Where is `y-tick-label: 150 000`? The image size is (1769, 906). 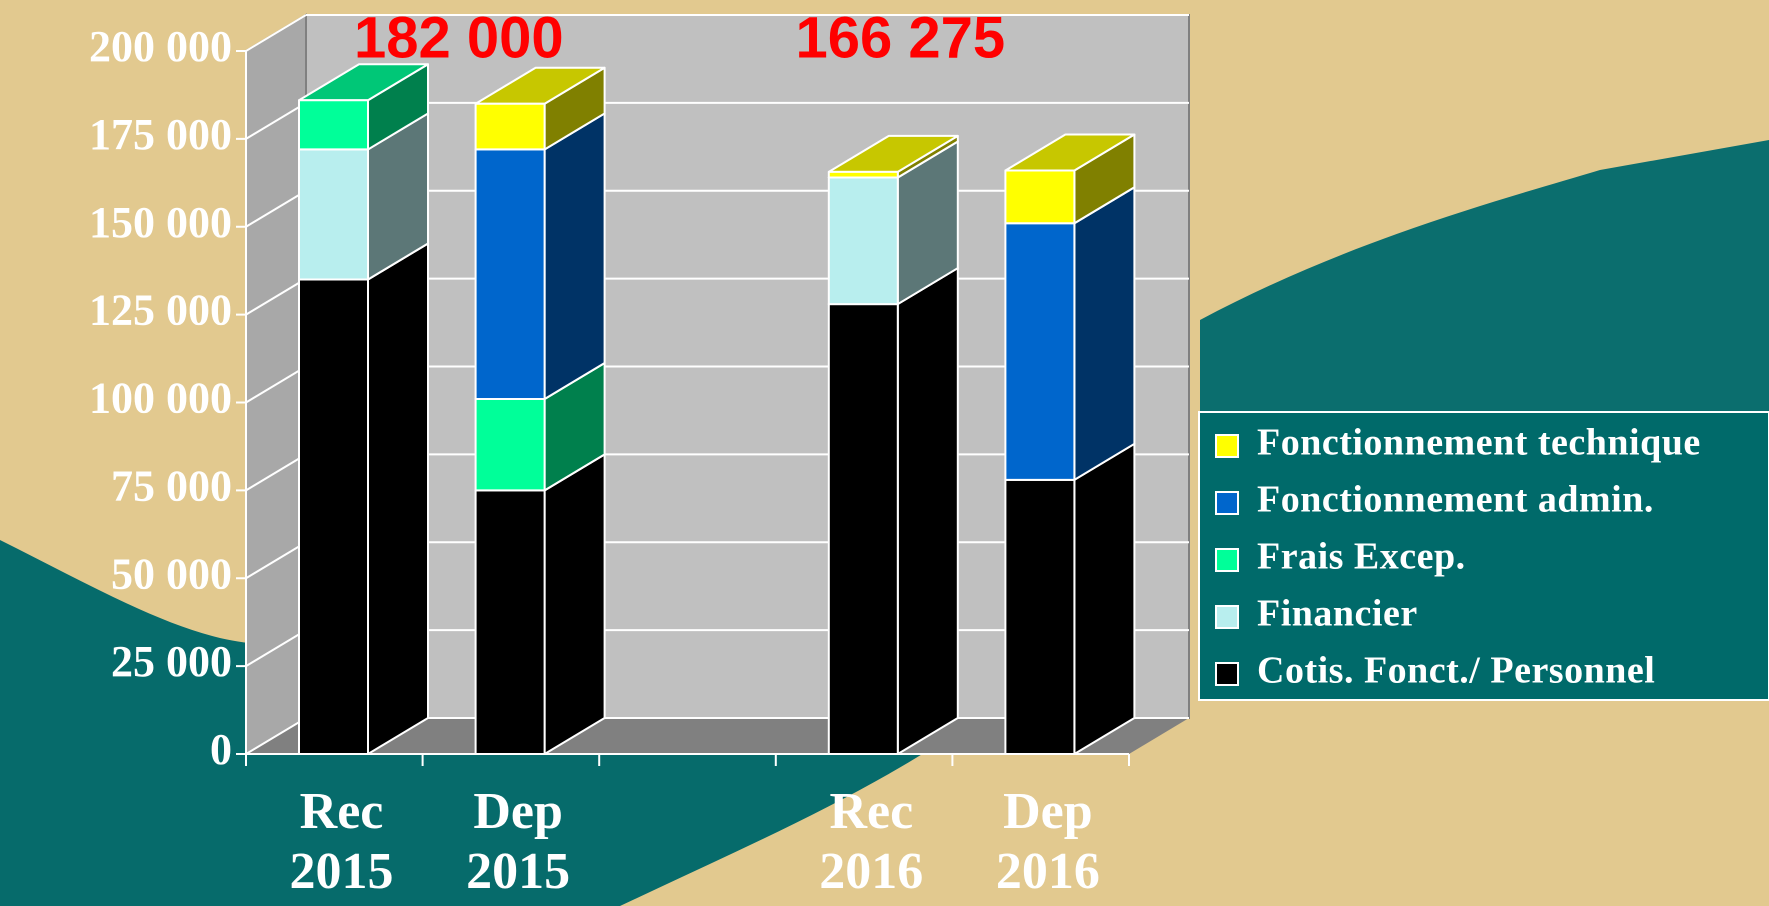 y-tick-label: 150 000 is located at coordinates (160, 222).